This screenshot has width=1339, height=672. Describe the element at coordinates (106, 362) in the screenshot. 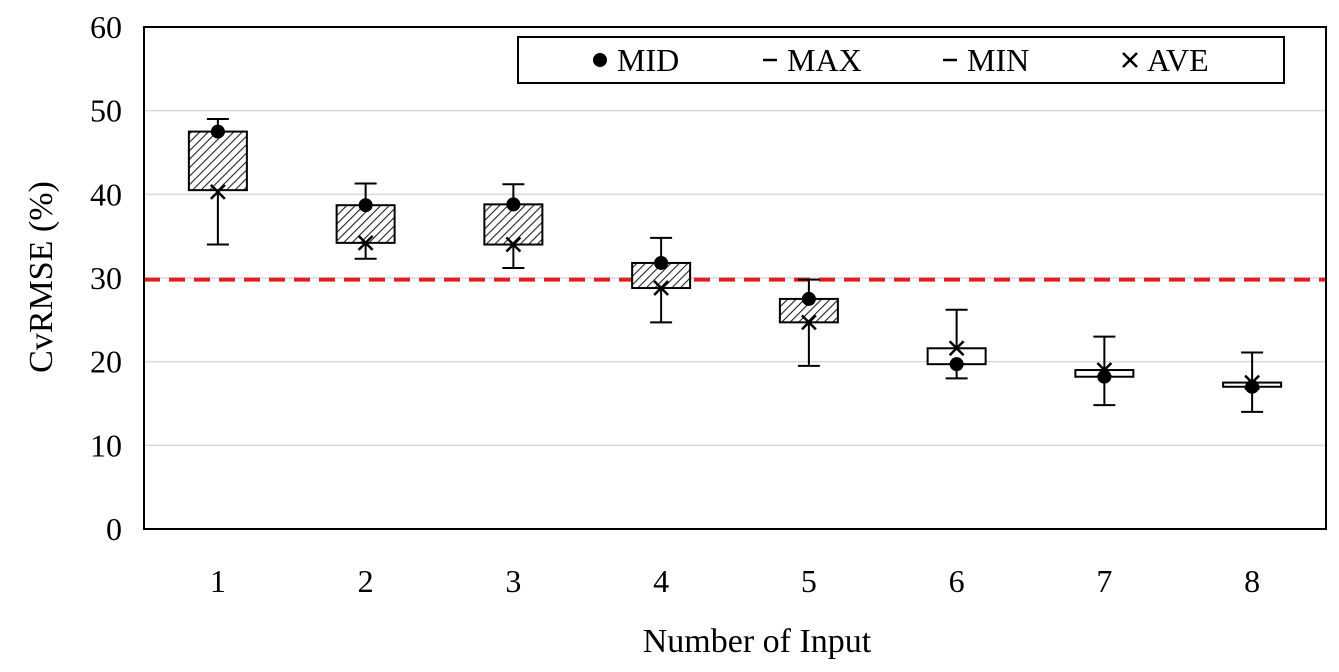

I see `y-tick-label: 20` at that location.